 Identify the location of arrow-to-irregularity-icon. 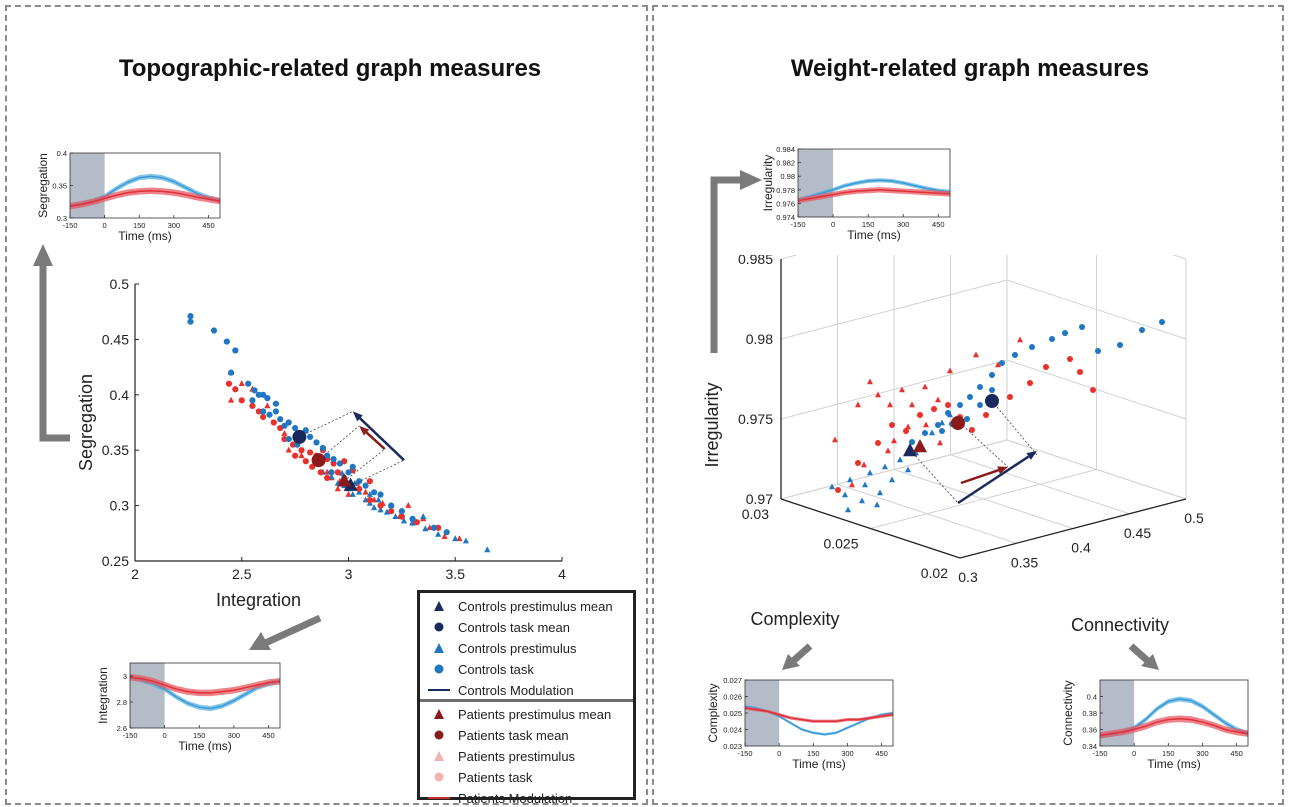
(736, 261).